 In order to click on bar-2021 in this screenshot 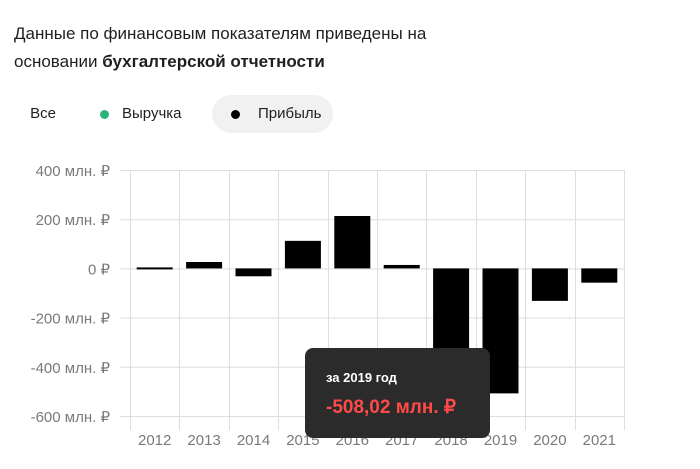, I will do `click(599, 275)`.